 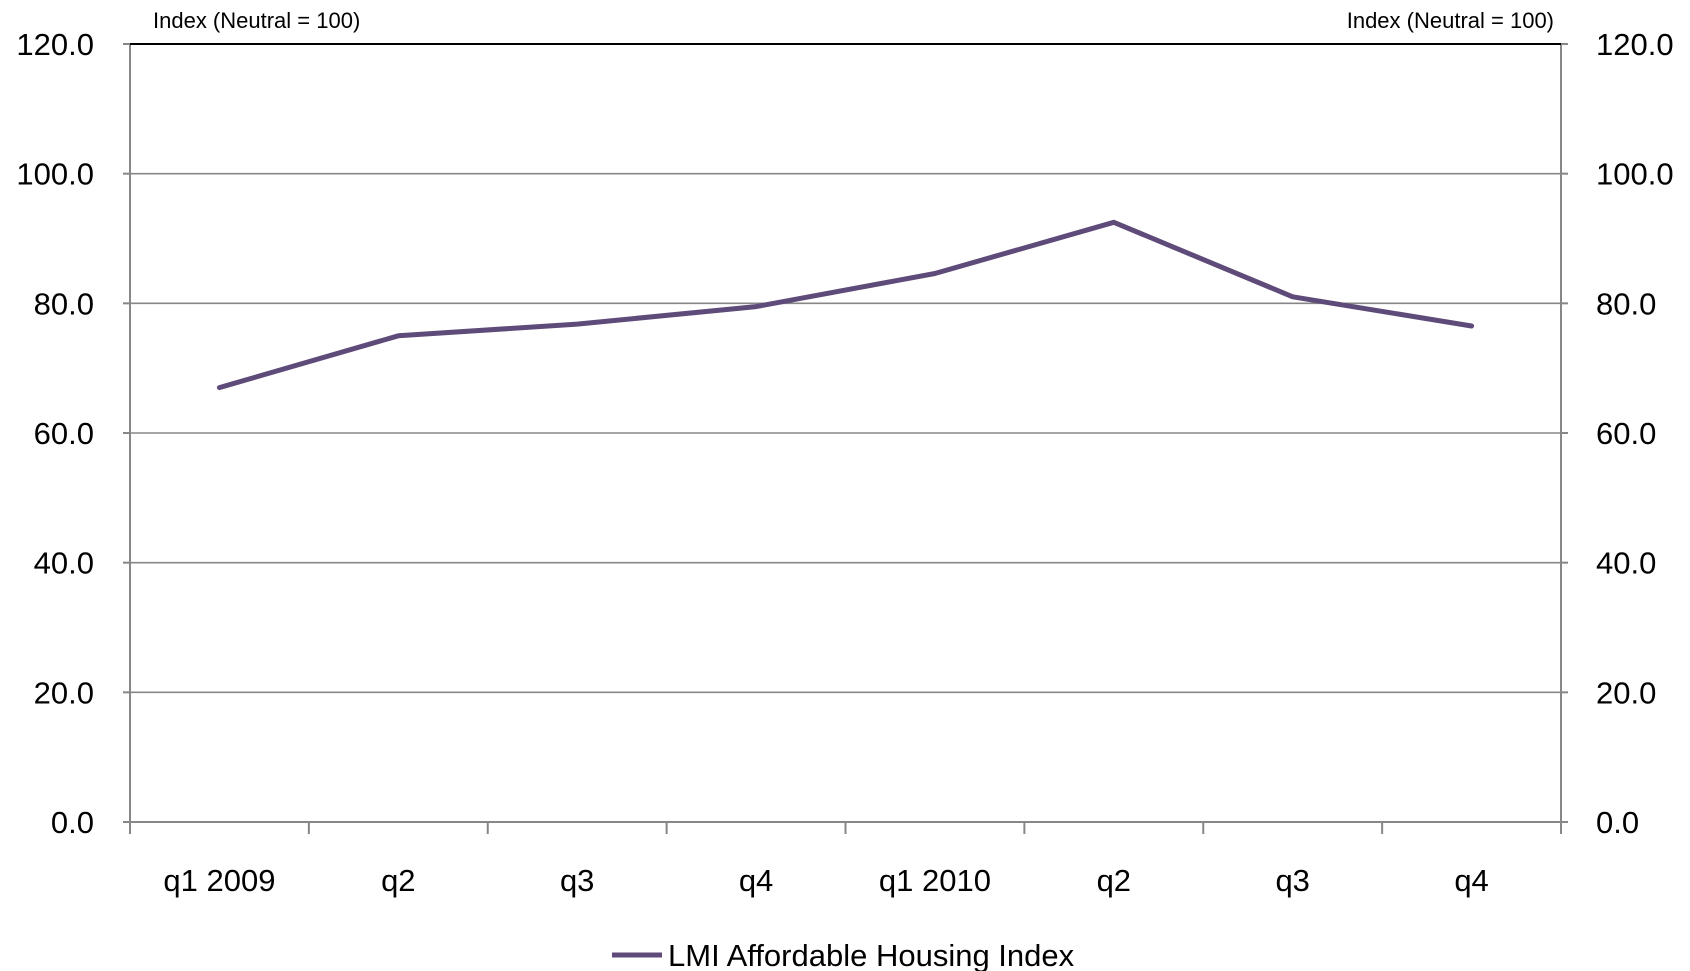 What do you see at coordinates (1626, 563) in the screenshot?
I see `y-tick-label-right: 40.0` at bounding box center [1626, 563].